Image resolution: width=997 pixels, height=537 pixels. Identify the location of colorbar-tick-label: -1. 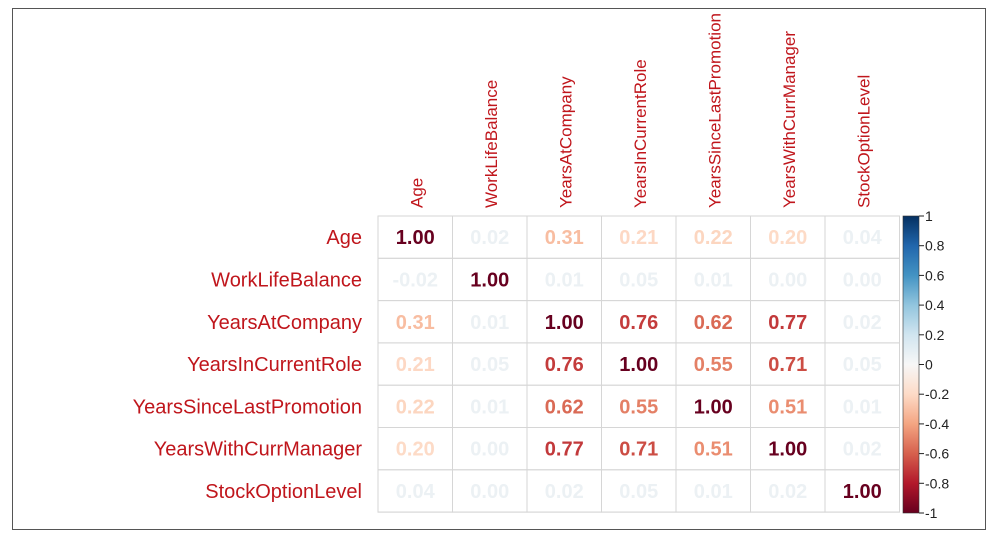
(931, 513).